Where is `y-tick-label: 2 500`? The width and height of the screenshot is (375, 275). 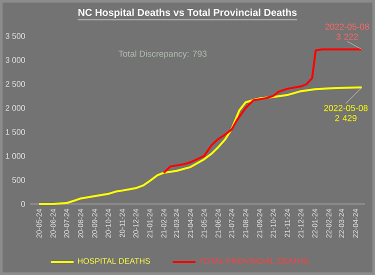 y-tick-label: 2 500 is located at coordinates (15, 84).